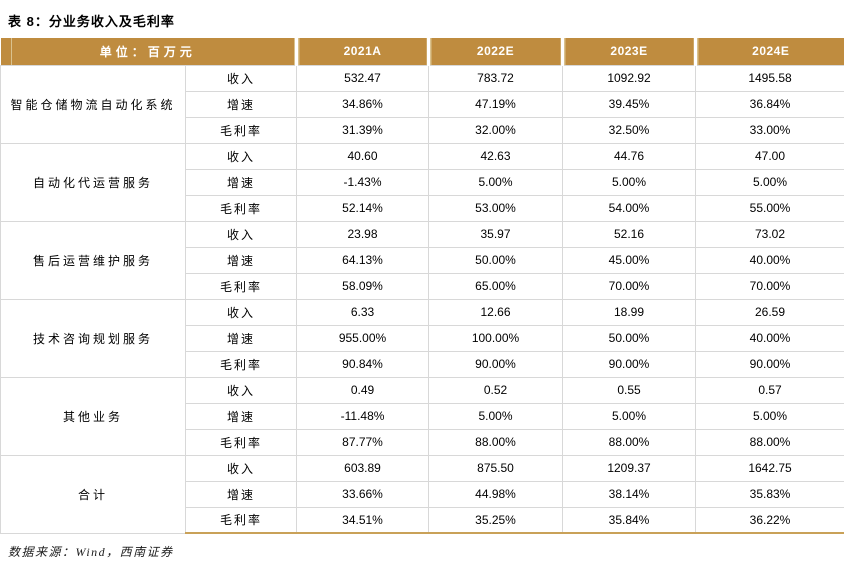 The width and height of the screenshot is (844, 570). What do you see at coordinates (422, 51) in the screenshot?
I see `table-header-row: 单位：百万元 2021A 2022E 2023E 2024E` at bounding box center [422, 51].